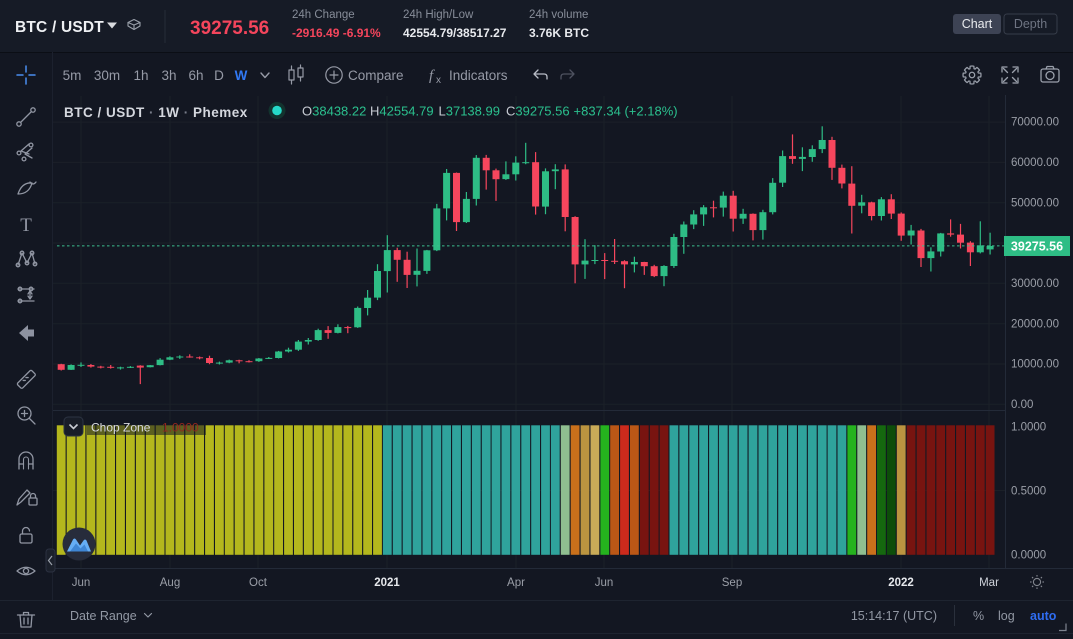  What do you see at coordinates (1006, 616) in the screenshot?
I see `svg-text: log` at bounding box center [1006, 616].